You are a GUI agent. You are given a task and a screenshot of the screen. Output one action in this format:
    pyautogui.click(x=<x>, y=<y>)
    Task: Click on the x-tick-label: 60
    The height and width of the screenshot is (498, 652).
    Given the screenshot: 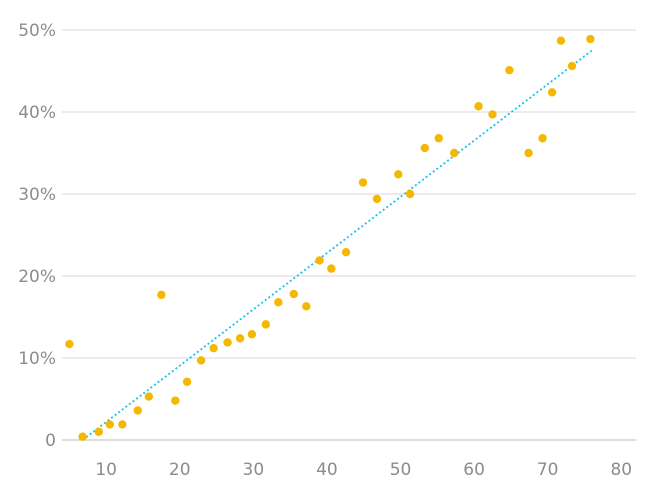 What is the action you would take?
    pyautogui.click(x=474, y=470)
    